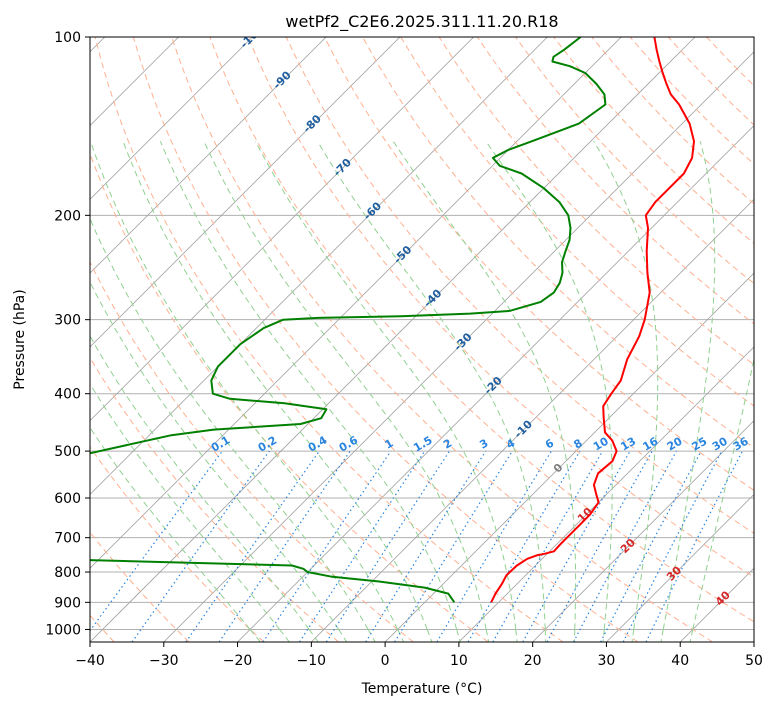 Image resolution: width=775 pixels, height=712 pixels. Describe the element at coordinates (754, 661) in the screenshot. I see `x-tick-label: 50` at that location.